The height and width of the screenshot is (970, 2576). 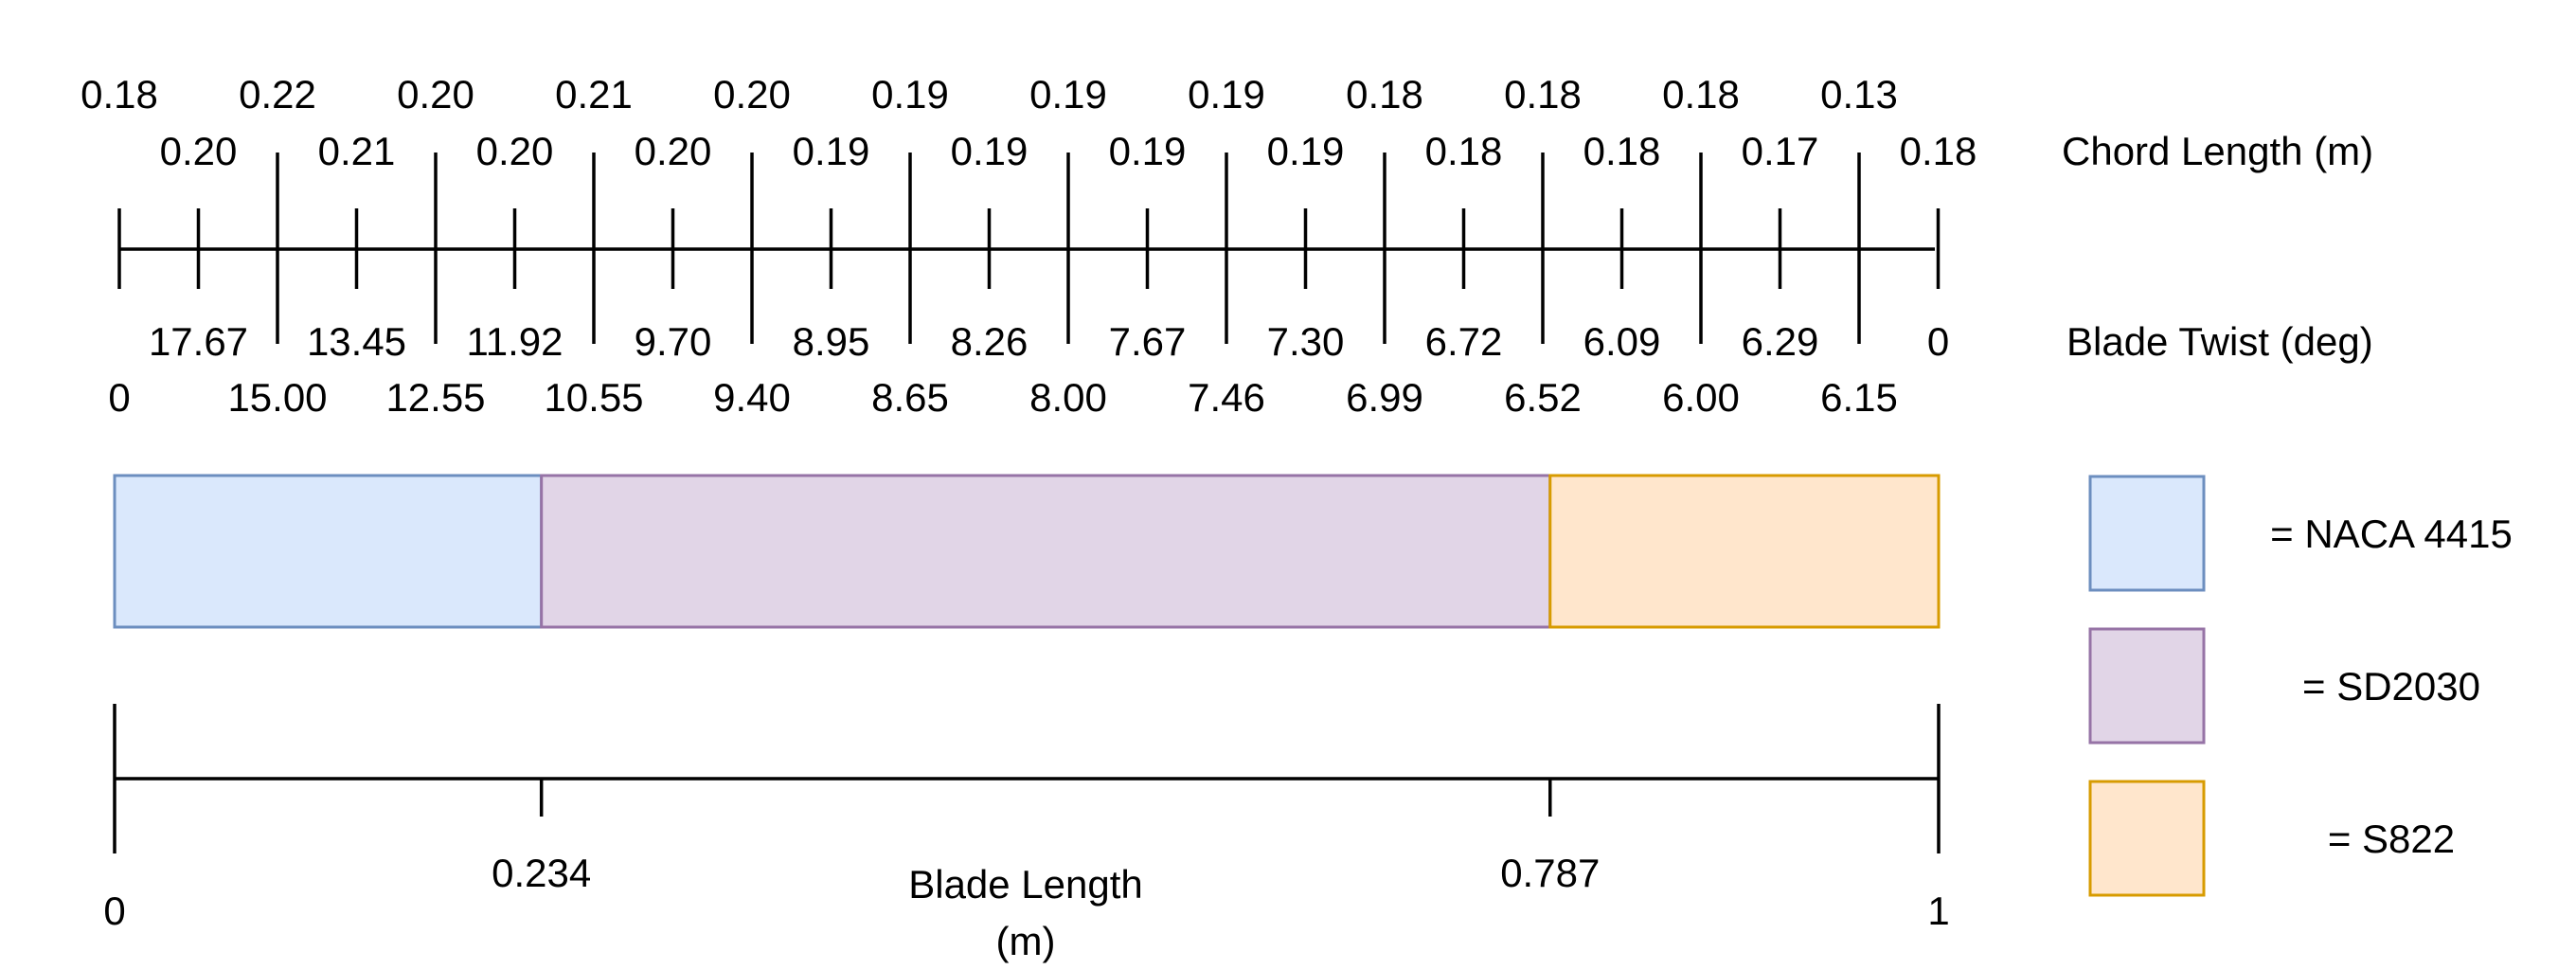 I want to click on segment-sd2030, so click(x=1046, y=551).